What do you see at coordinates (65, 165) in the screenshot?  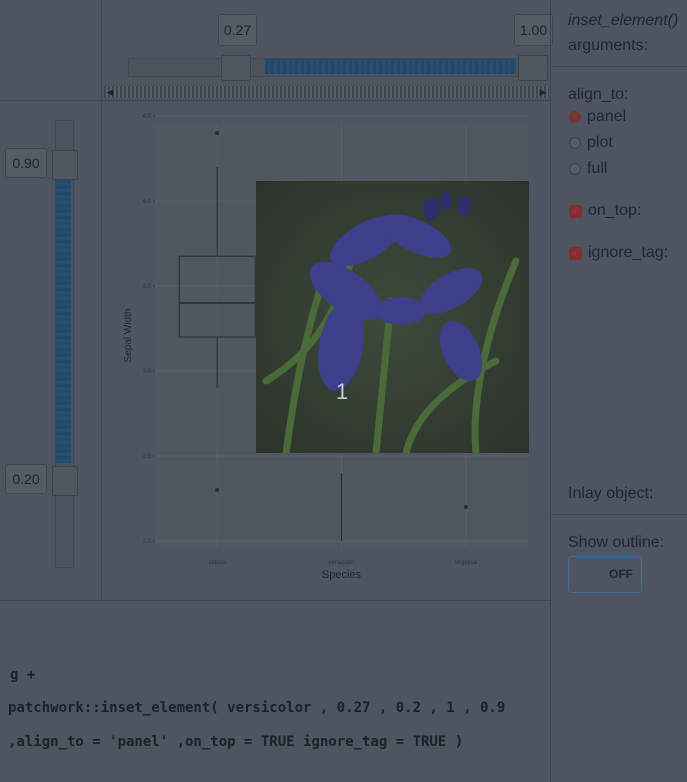 I see `vslider-high-handle` at bounding box center [65, 165].